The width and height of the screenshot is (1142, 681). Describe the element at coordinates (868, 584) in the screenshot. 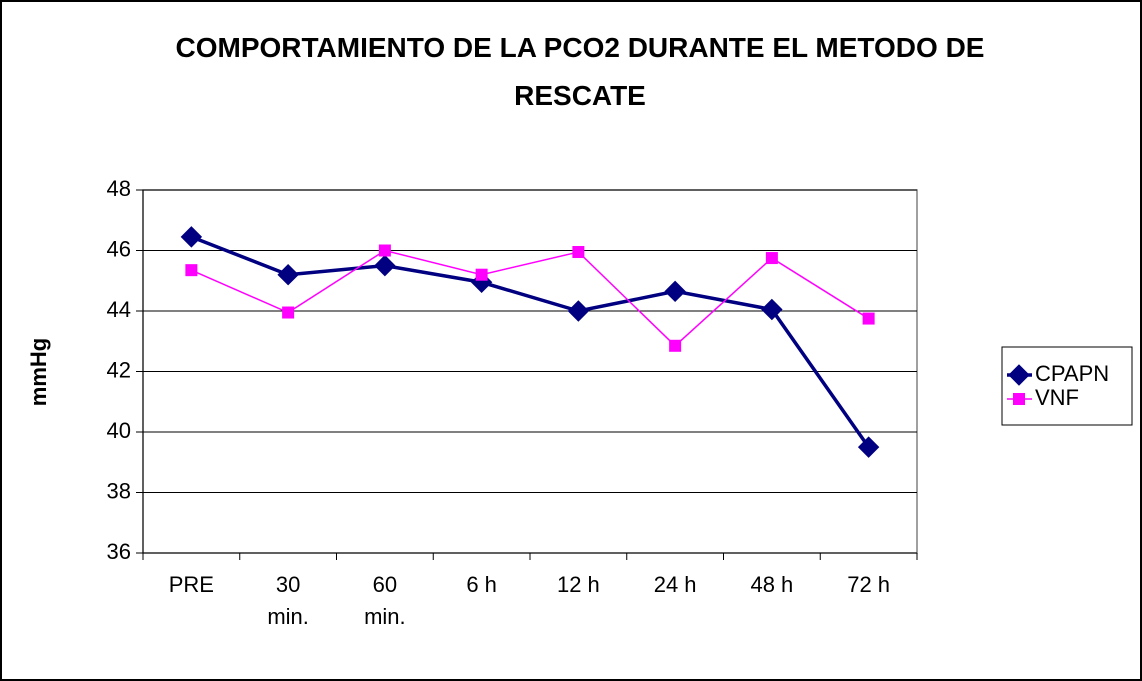

I see `x-tick-label: 72 h` at that location.